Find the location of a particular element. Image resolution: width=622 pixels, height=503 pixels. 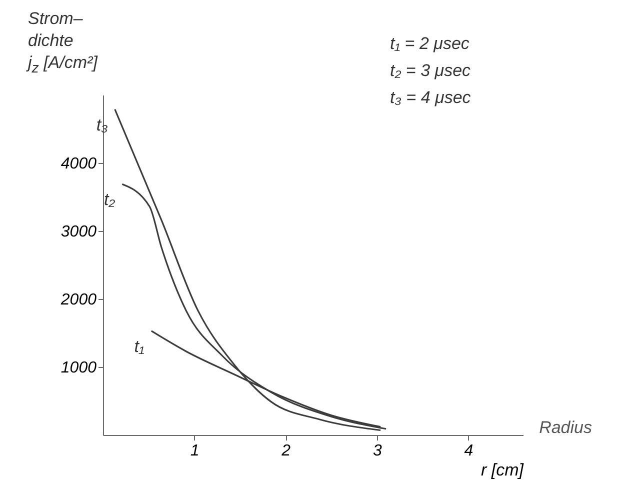

y-tick-label: 3000 is located at coordinates (78, 232).